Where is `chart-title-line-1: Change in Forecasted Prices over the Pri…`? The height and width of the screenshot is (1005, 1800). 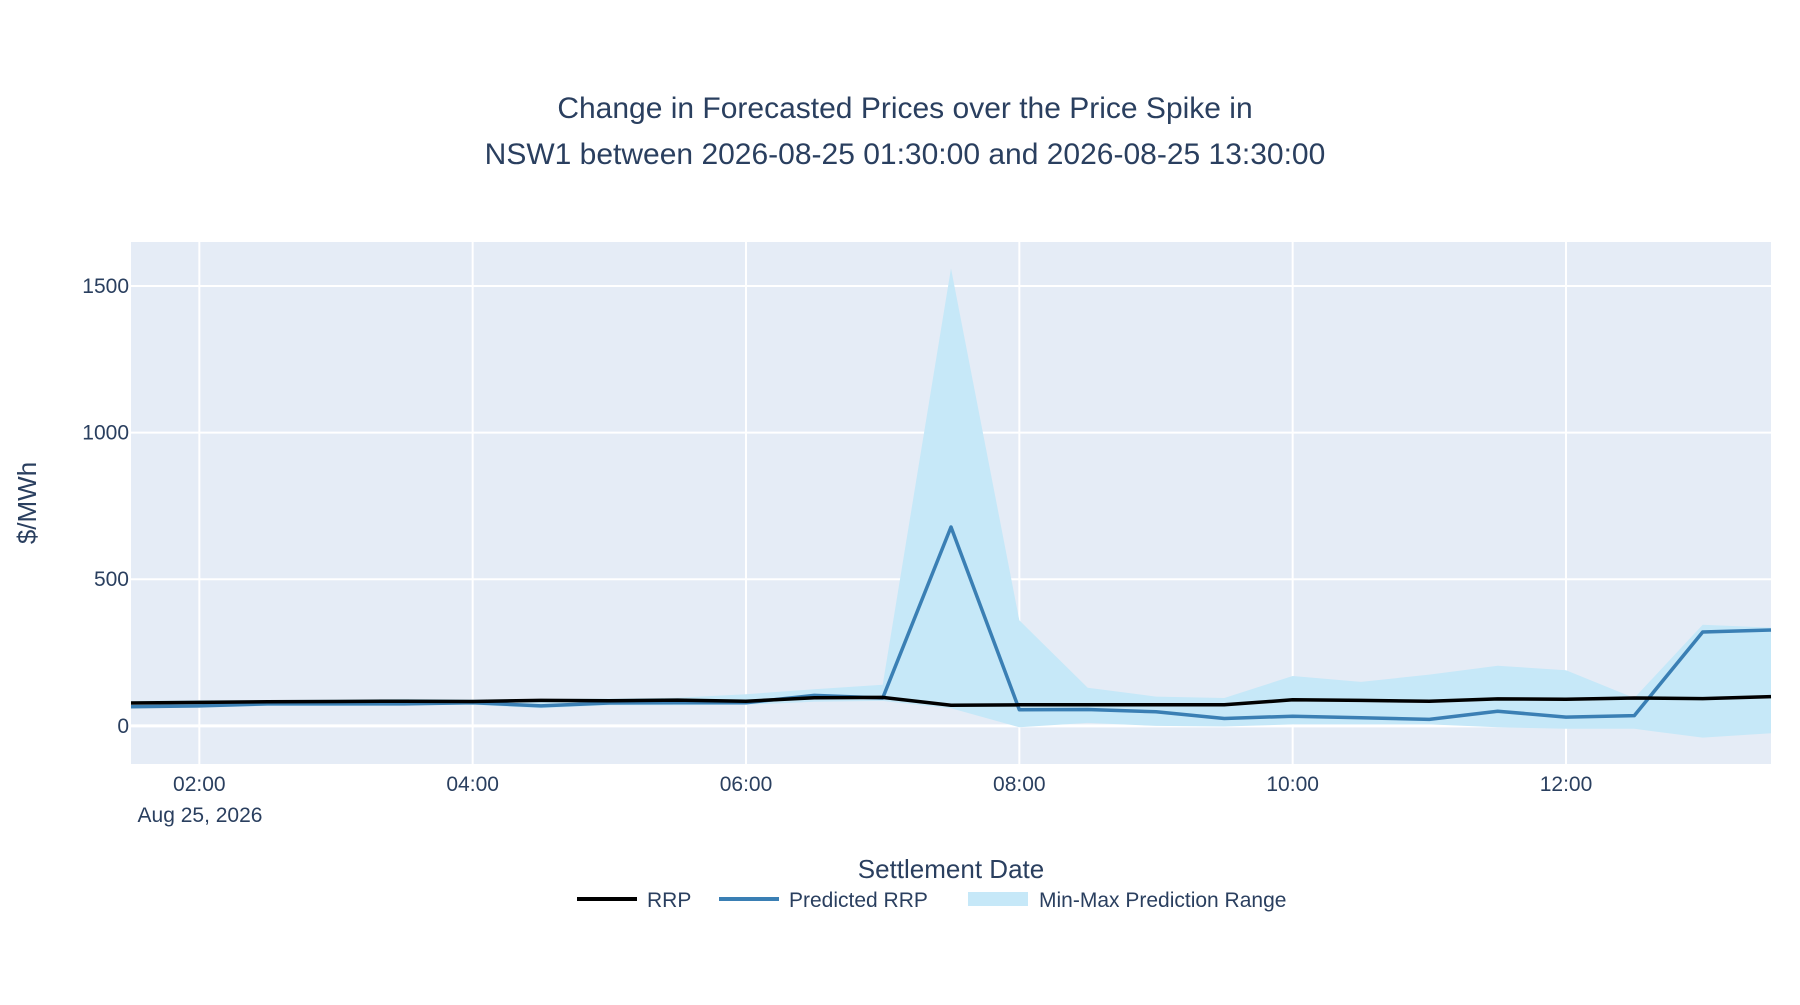
chart-title-line-1: Change in Forecasted Prices over the Pri… is located at coordinates (904, 108).